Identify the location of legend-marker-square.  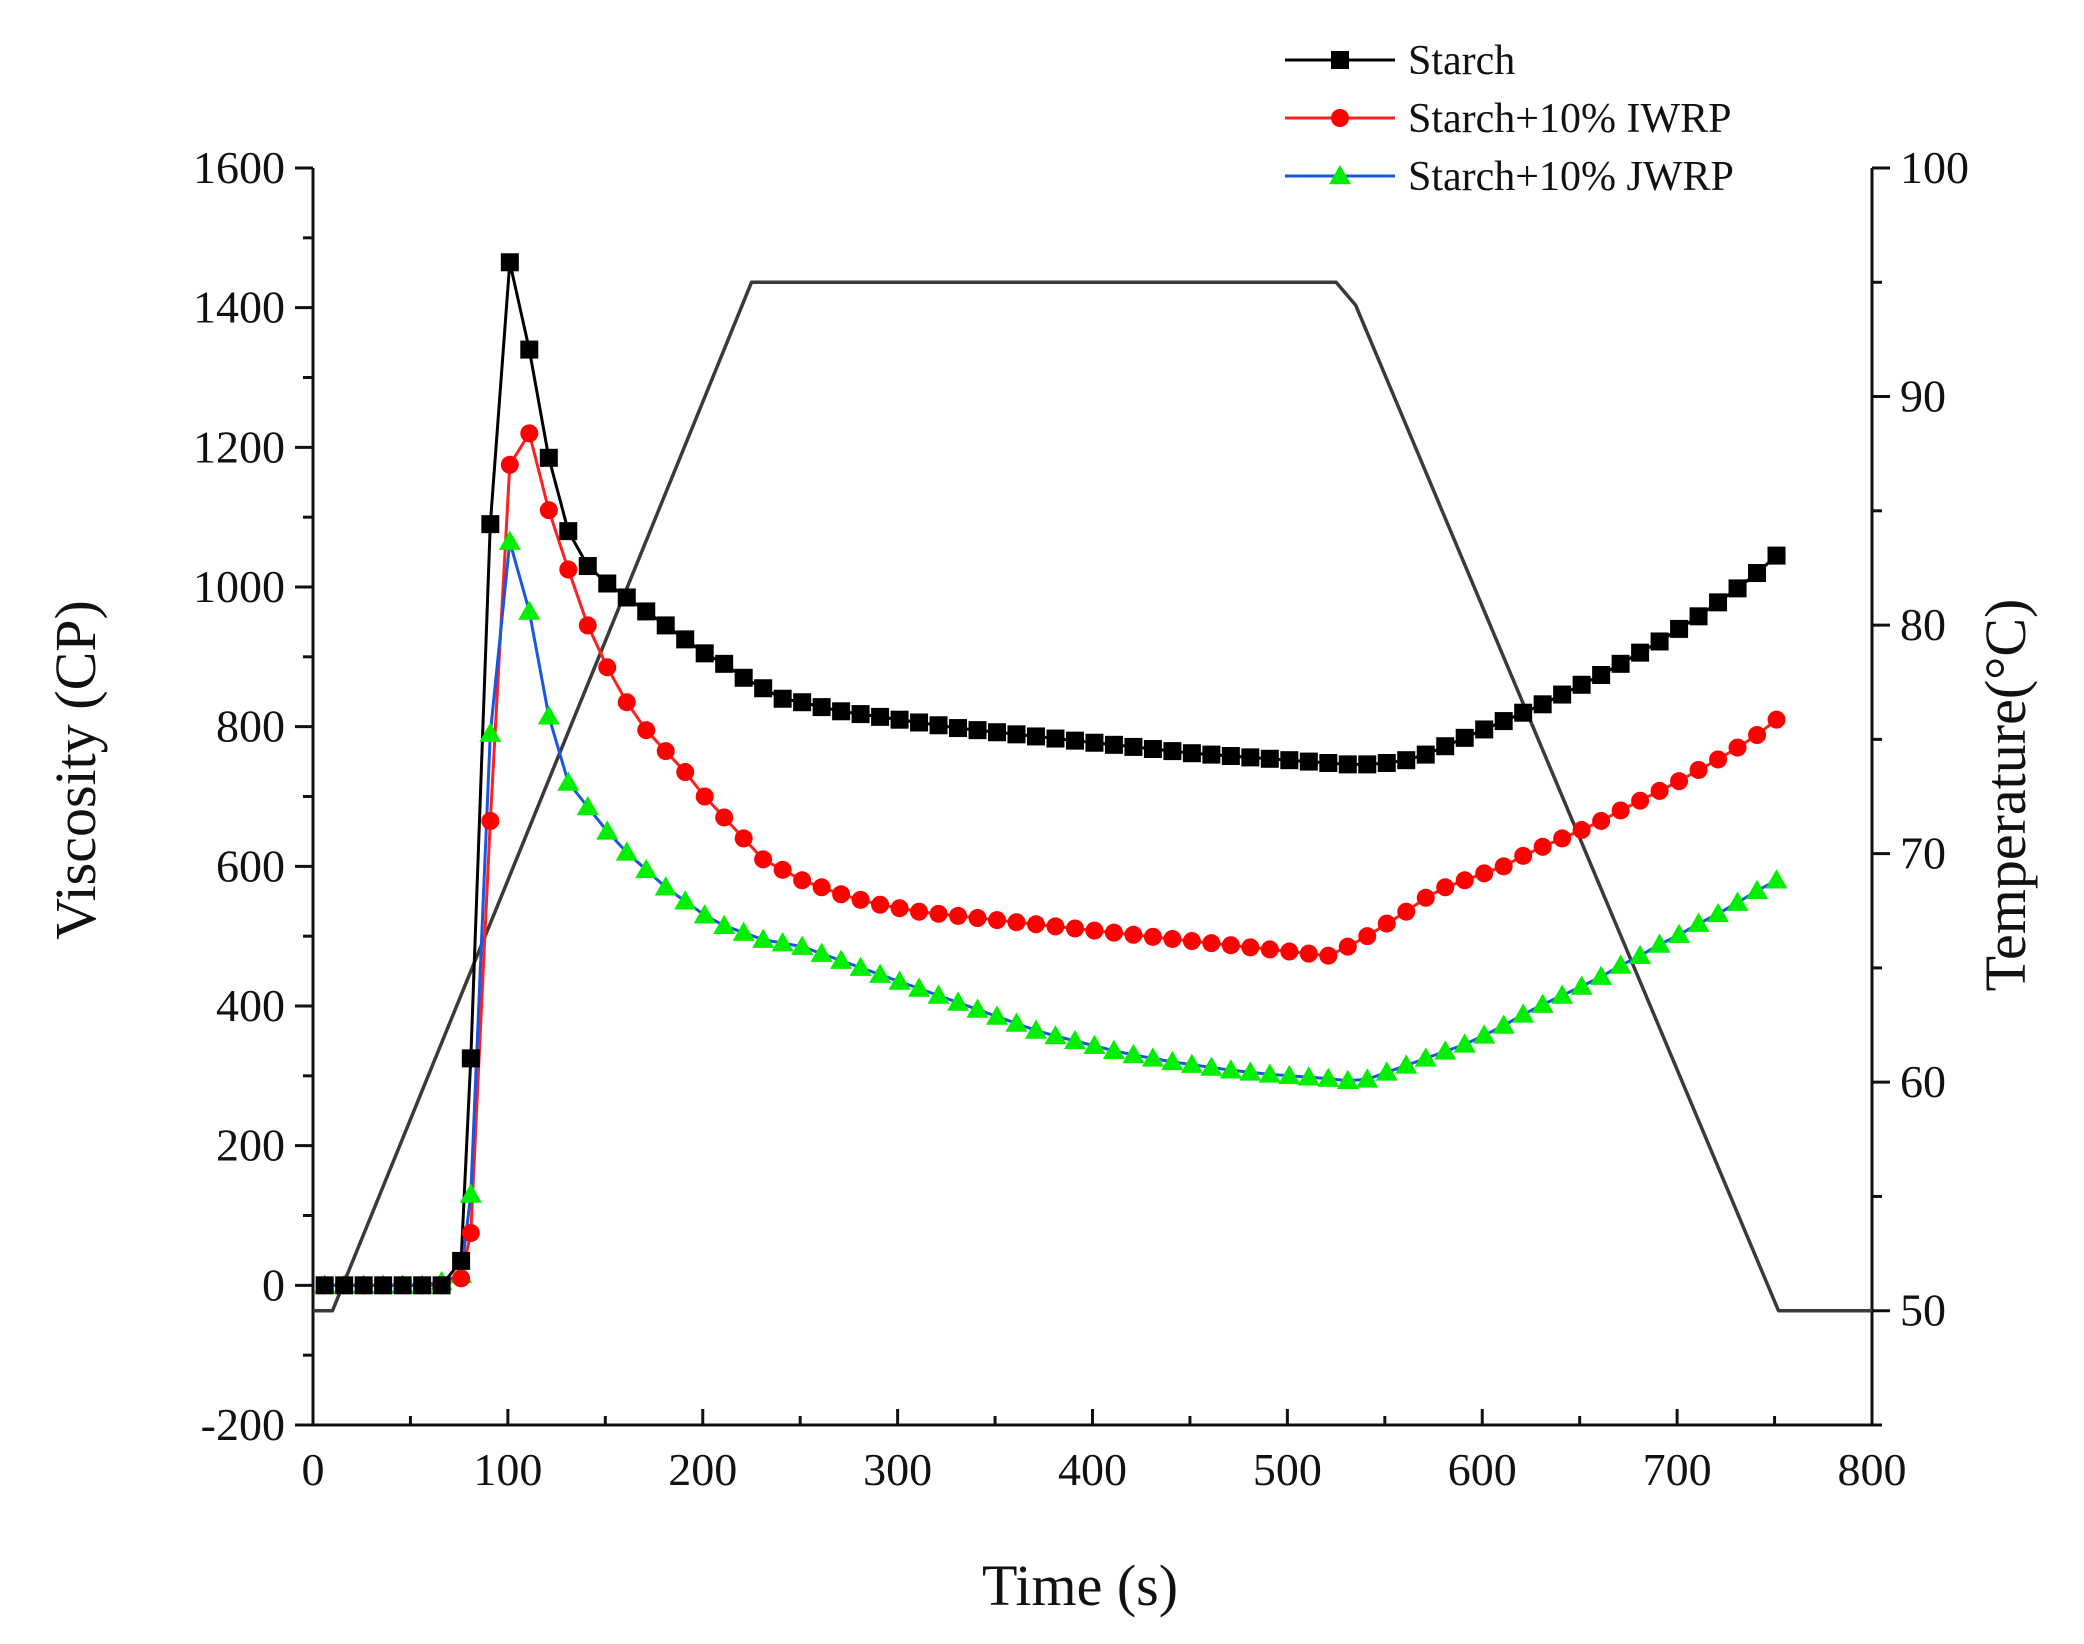
(1340, 60).